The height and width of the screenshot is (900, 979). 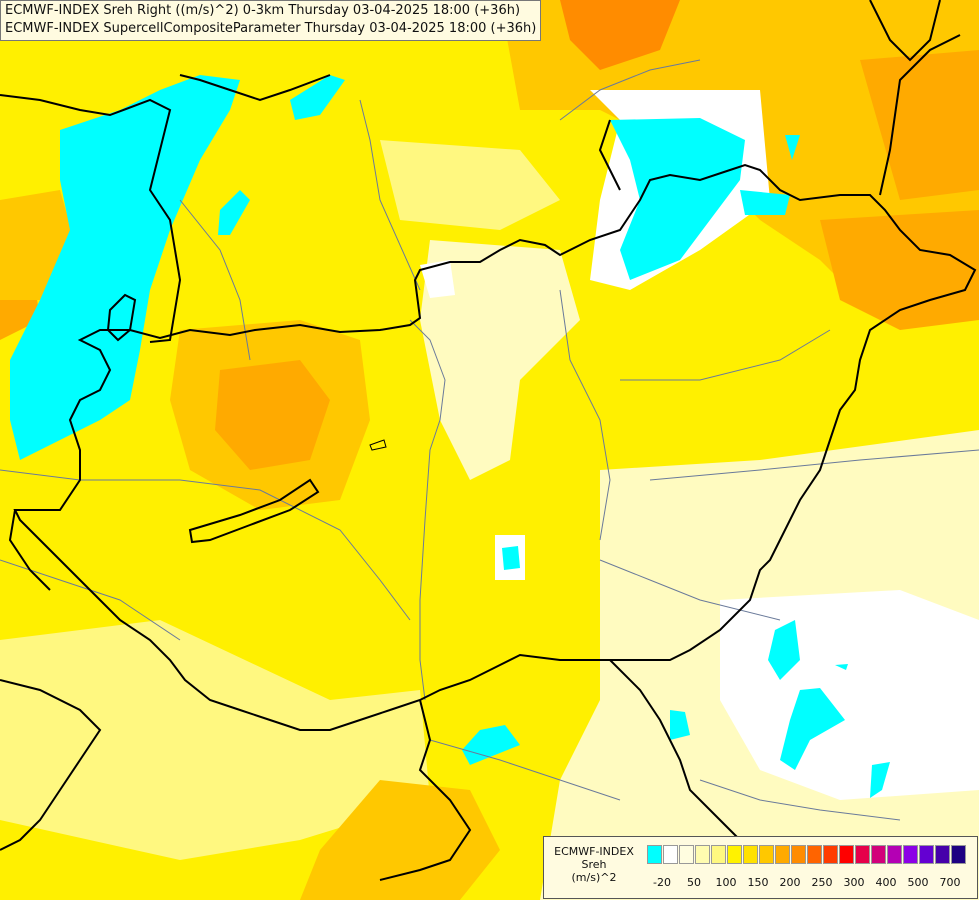 What do you see at coordinates (125, 267) in the screenshot?
I see `cyan-zone-west` at bounding box center [125, 267].